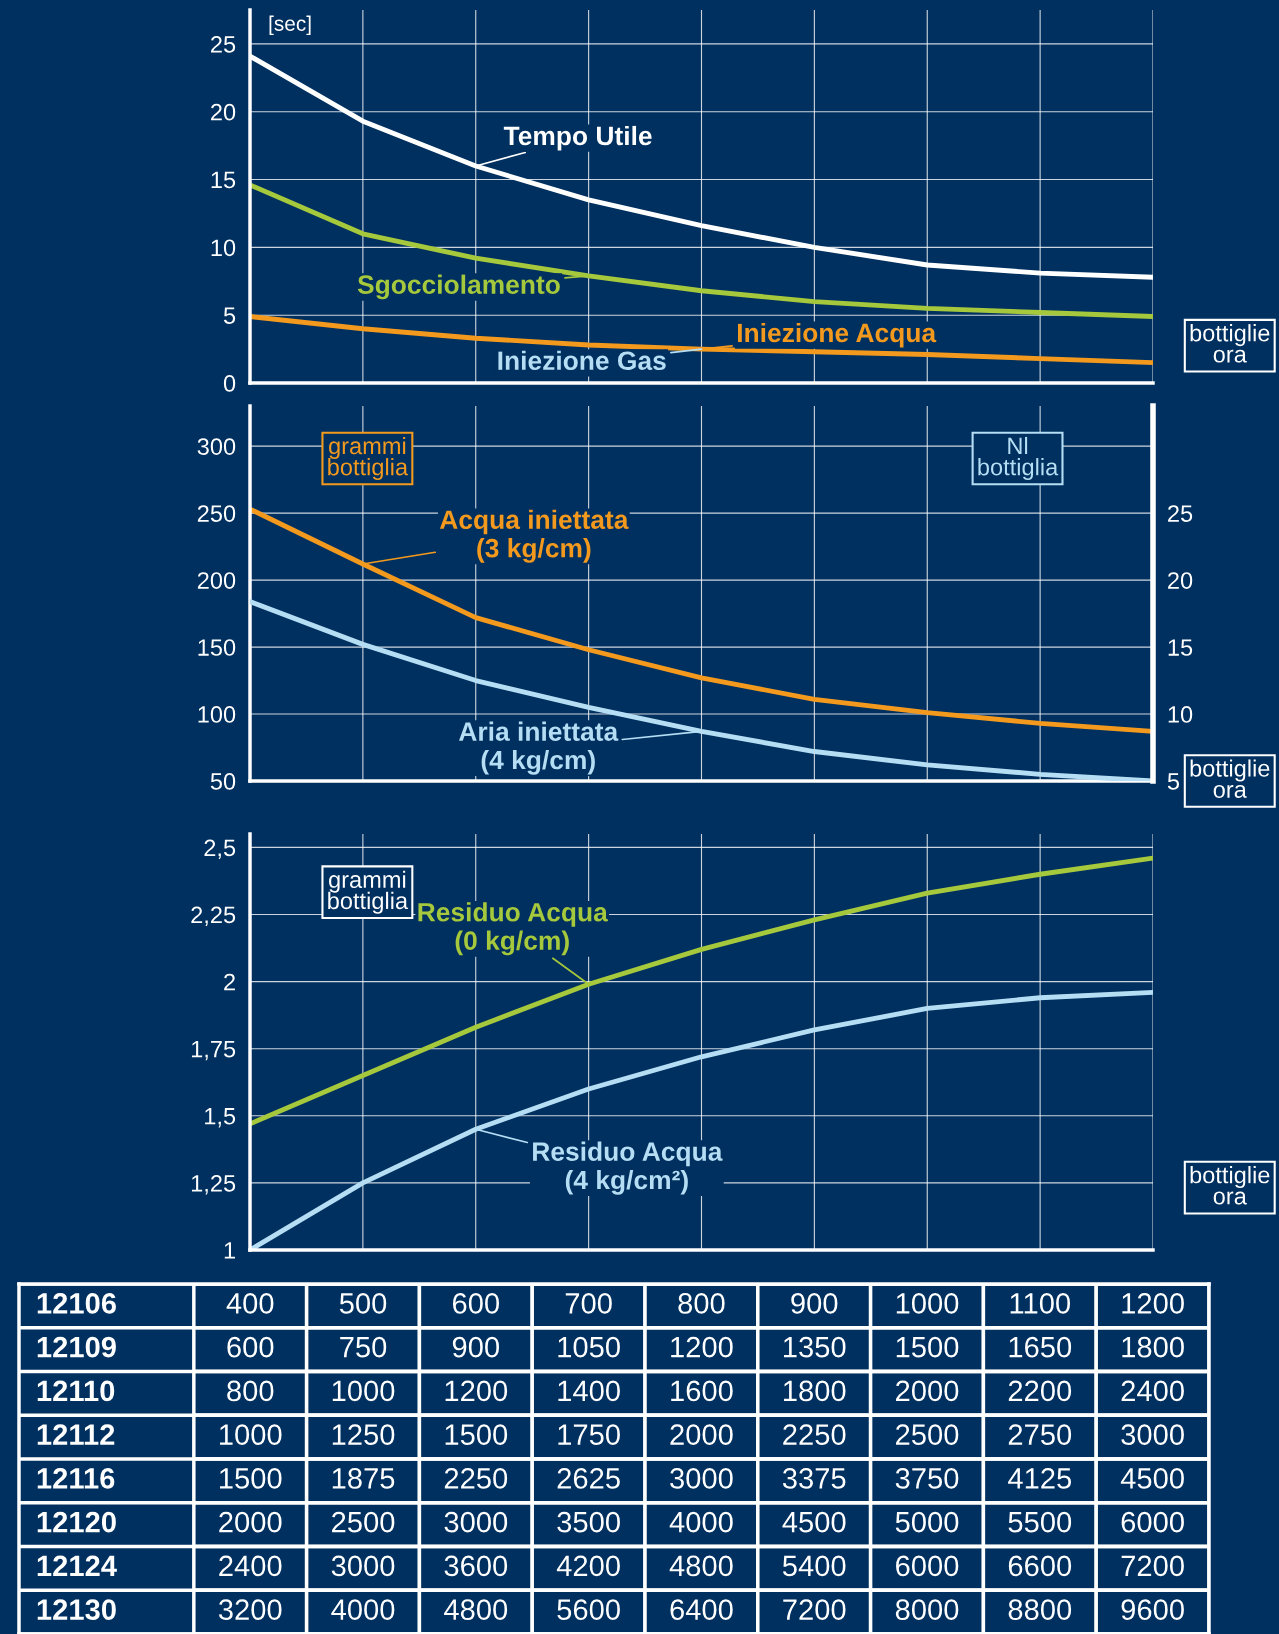 This screenshot has height=1634, width=1279. I want to click on data-label: 3200, so click(250, 1609).